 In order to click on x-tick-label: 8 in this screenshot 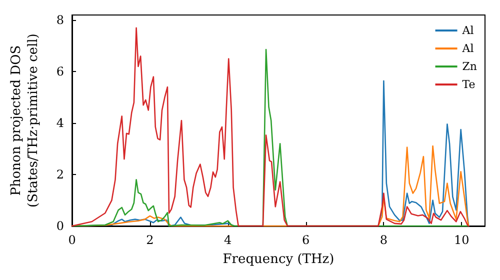, I will do `click(384, 240)`.